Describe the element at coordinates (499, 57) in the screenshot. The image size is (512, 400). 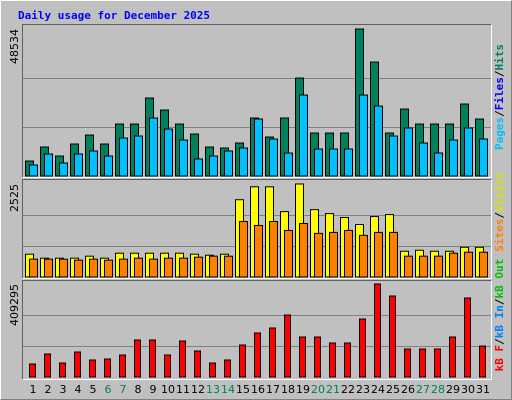
I see `legend-entry: Hits` at that location.